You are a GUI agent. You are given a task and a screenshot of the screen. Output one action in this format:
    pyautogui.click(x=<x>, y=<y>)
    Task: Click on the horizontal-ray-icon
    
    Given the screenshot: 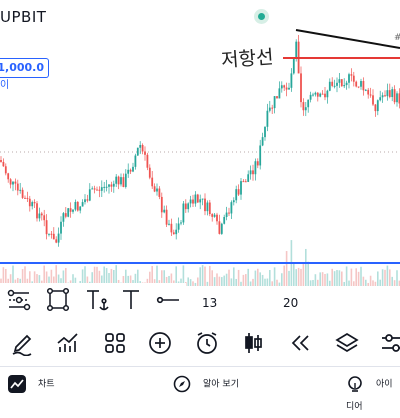 What is the action you would take?
    pyautogui.click(x=167, y=300)
    